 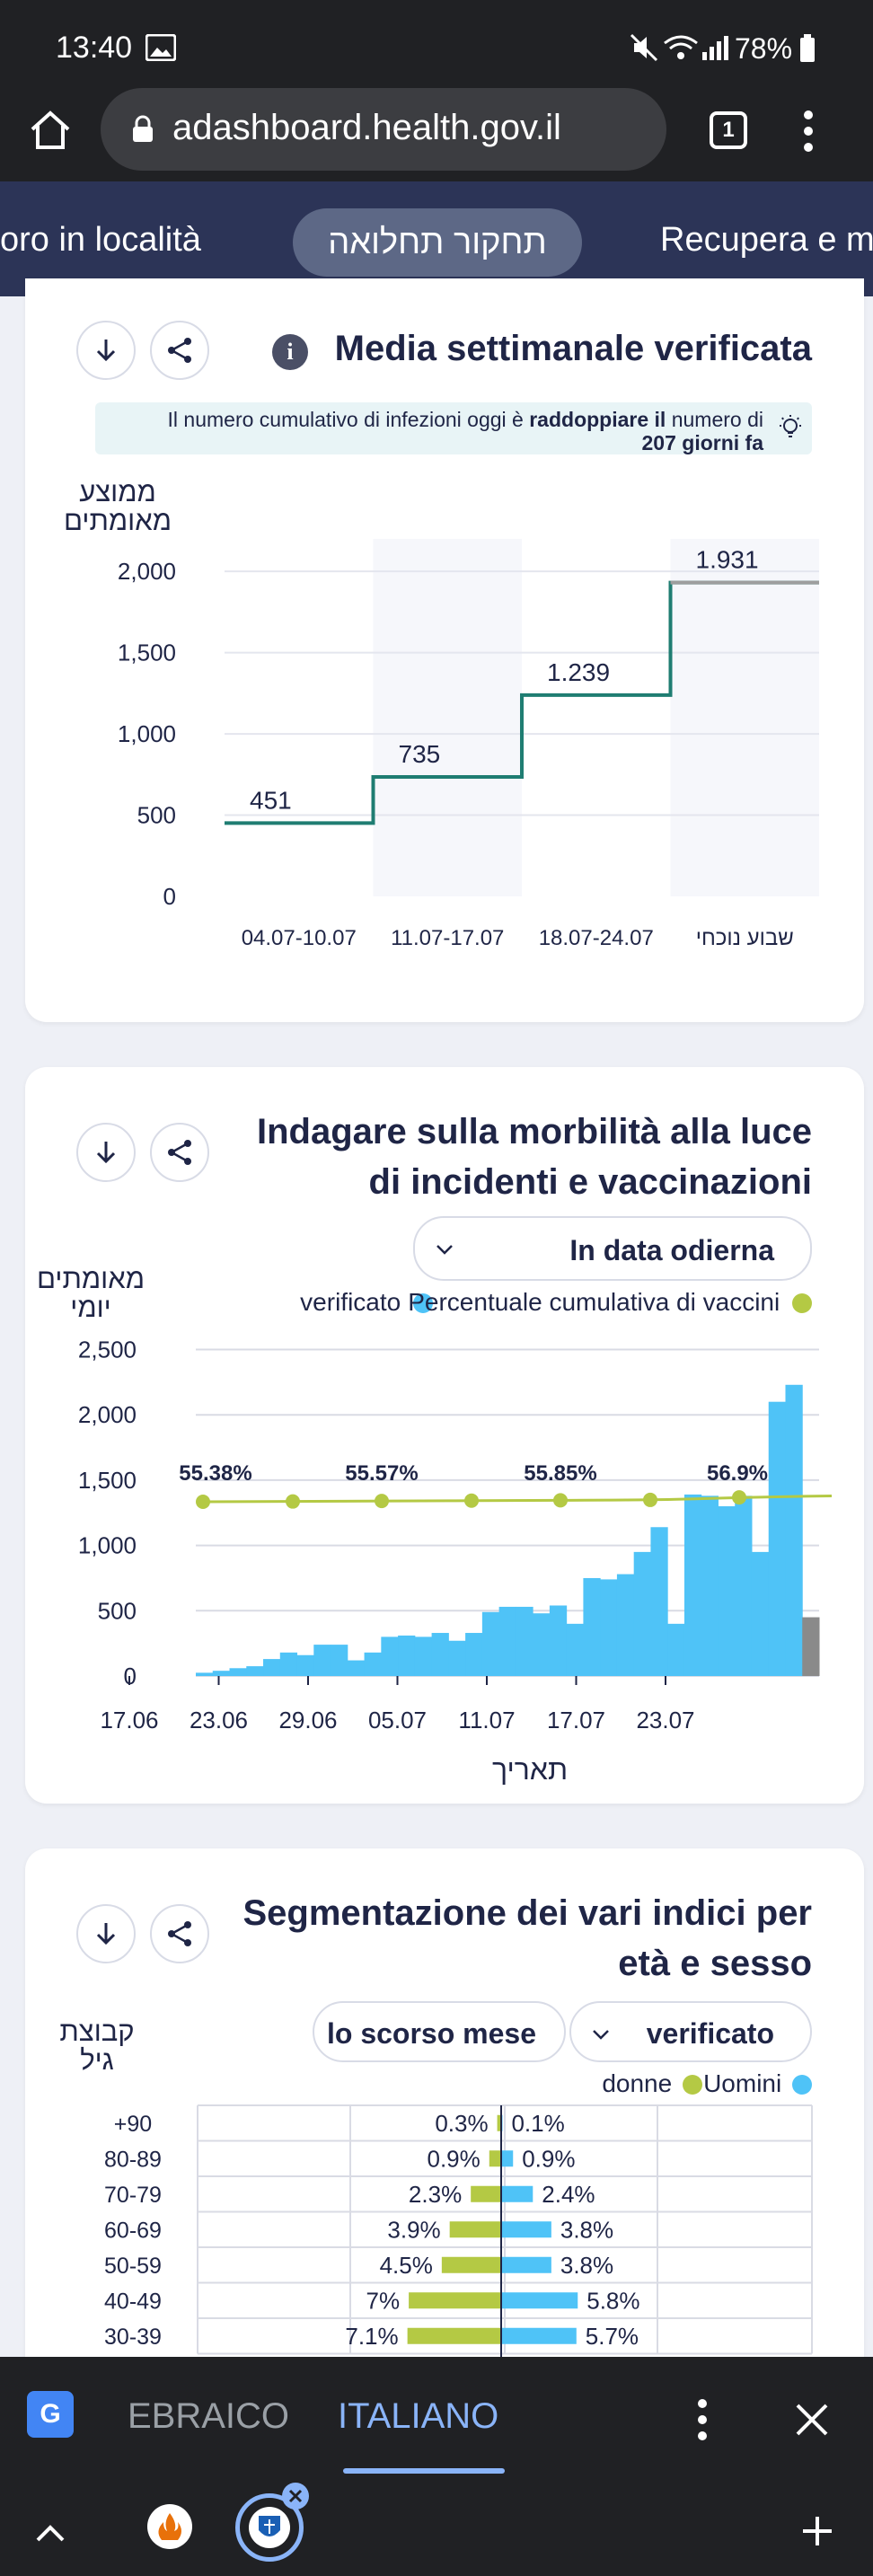 I want to click on app-bubble-health, so click(x=269, y=2527).